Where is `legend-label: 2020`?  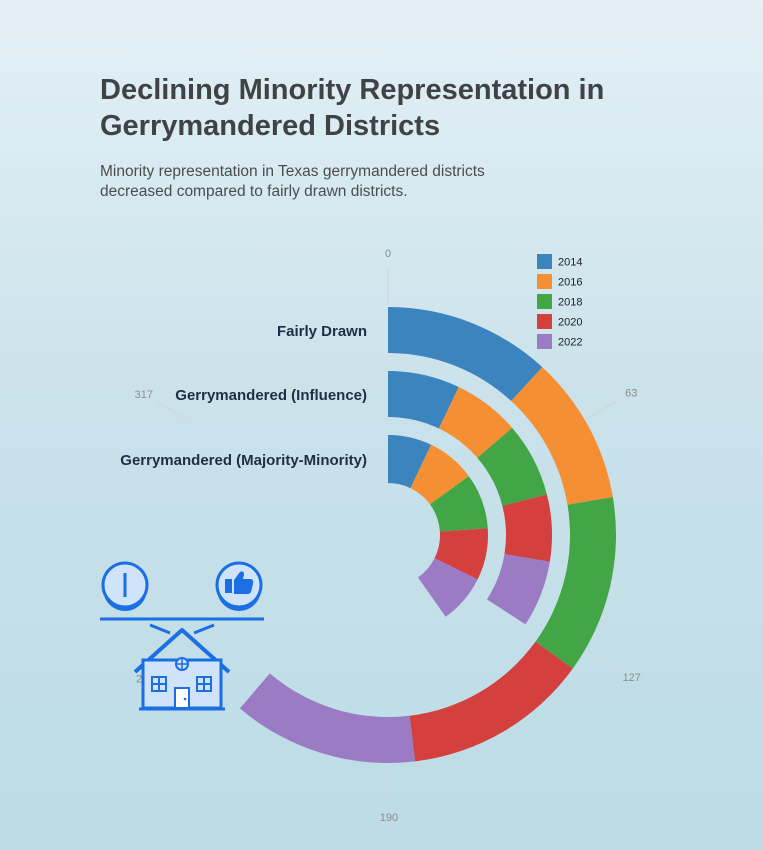
legend-label: 2020 is located at coordinates (570, 323).